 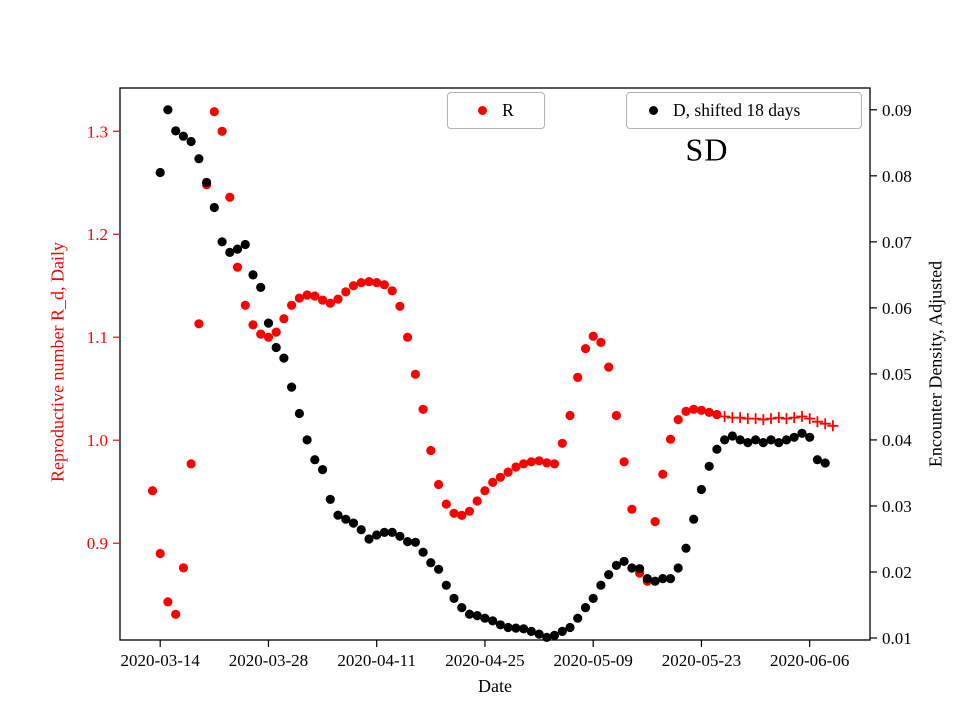 What do you see at coordinates (935, 364) in the screenshot?
I see `right-axis-title: Encounter Density, Adjusted` at bounding box center [935, 364].